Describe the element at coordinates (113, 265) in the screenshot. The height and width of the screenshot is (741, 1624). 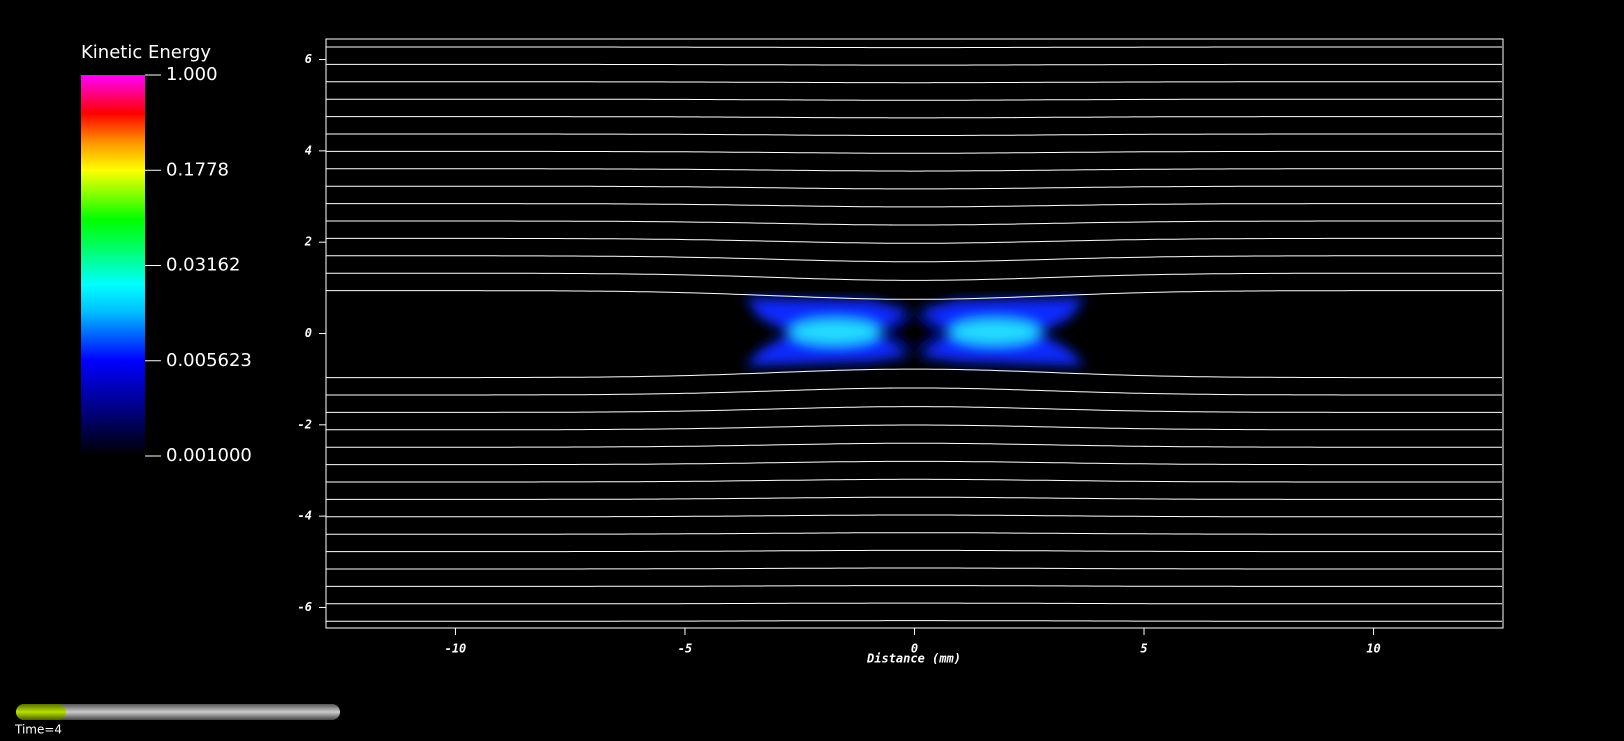
I see `color-bar` at that location.